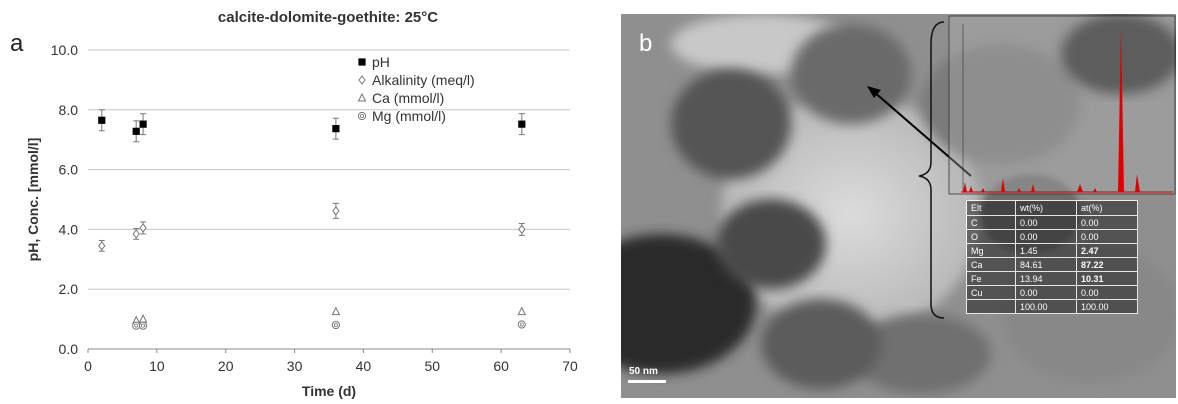 This screenshot has width=1178, height=404. What do you see at coordinates (328, 17) in the screenshot?
I see `chart-title: calcite-dolomite-goethite: 25°C` at bounding box center [328, 17].